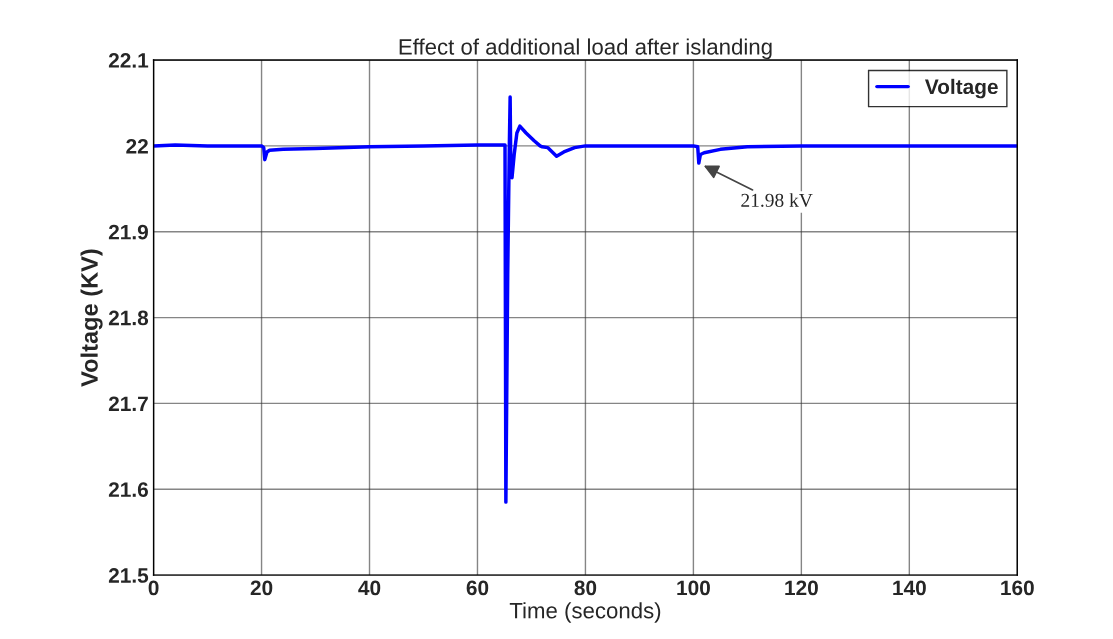  What do you see at coordinates (137, 146) in the screenshot?
I see `y-tick-label: 22` at bounding box center [137, 146].